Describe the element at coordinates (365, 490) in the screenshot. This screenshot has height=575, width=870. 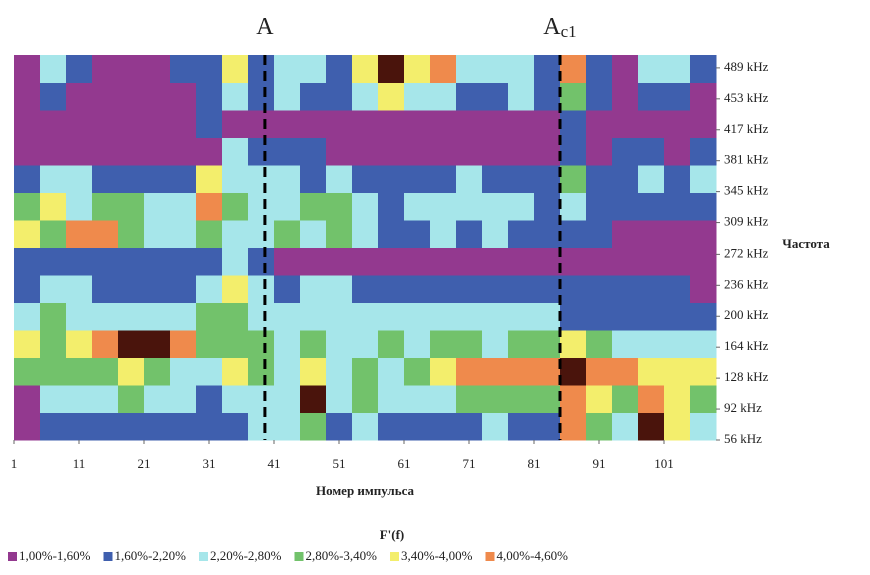
I see `x-axis-label: Номер импульса` at that location.